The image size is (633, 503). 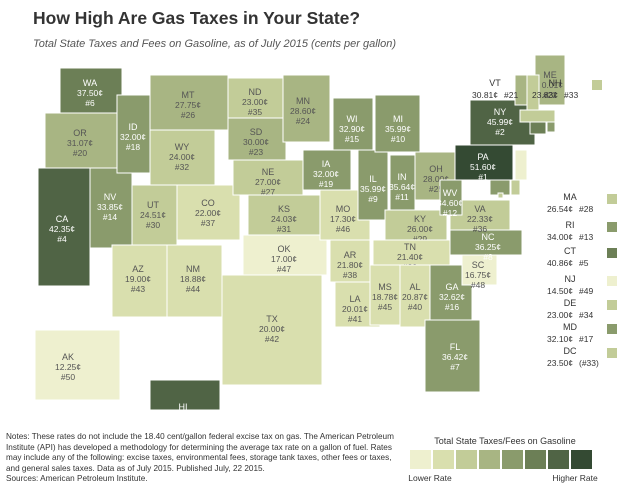 I want to click on state-rank: #35, so click(x=255, y=112).